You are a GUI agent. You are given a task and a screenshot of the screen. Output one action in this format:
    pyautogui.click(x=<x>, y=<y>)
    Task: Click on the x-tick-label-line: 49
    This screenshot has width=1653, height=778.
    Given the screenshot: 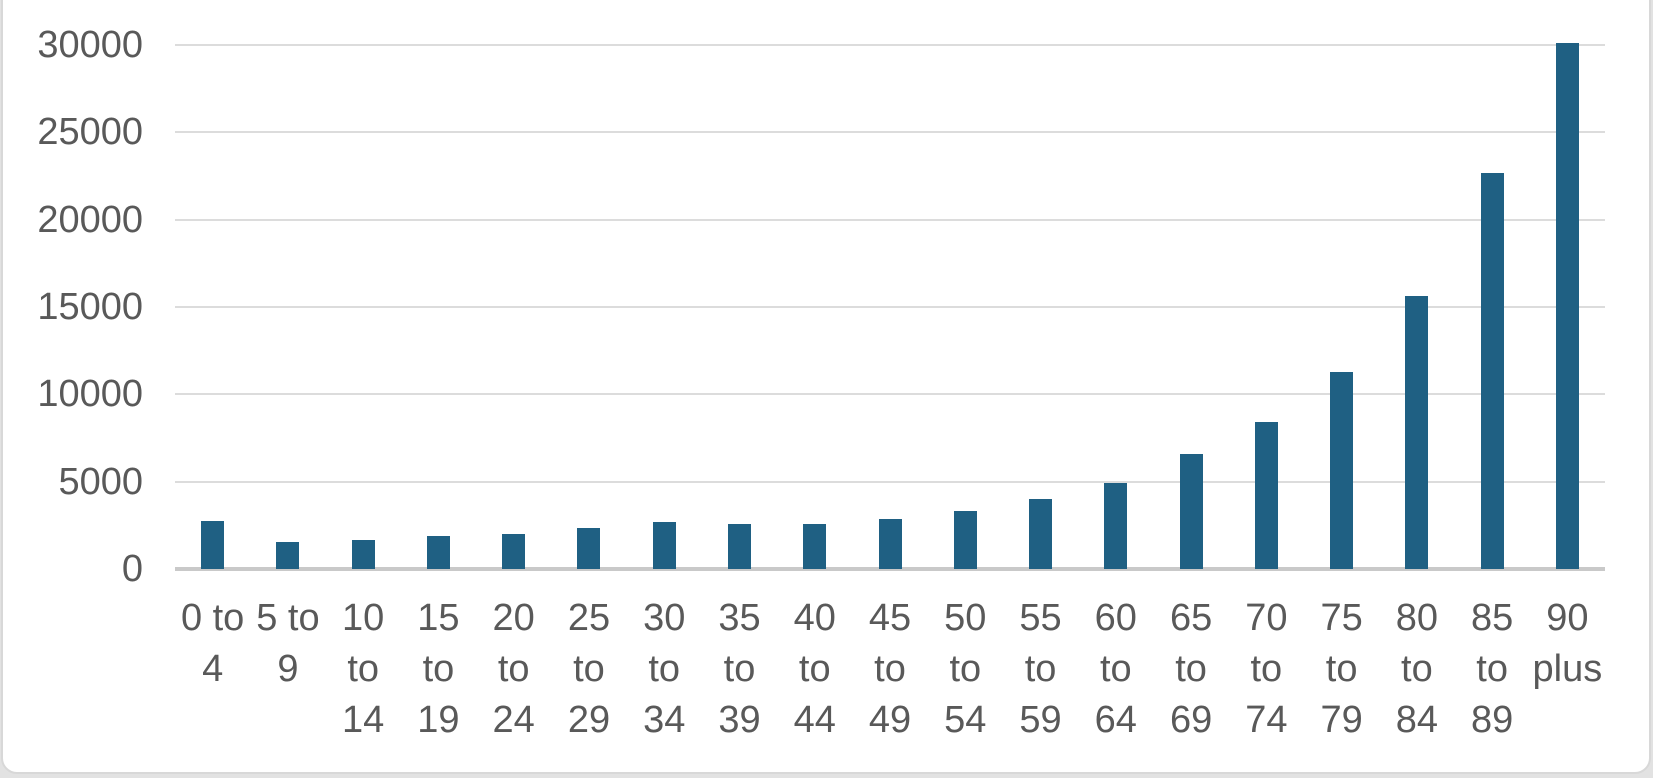 What is the action you would take?
    pyautogui.click(x=890, y=720)
    